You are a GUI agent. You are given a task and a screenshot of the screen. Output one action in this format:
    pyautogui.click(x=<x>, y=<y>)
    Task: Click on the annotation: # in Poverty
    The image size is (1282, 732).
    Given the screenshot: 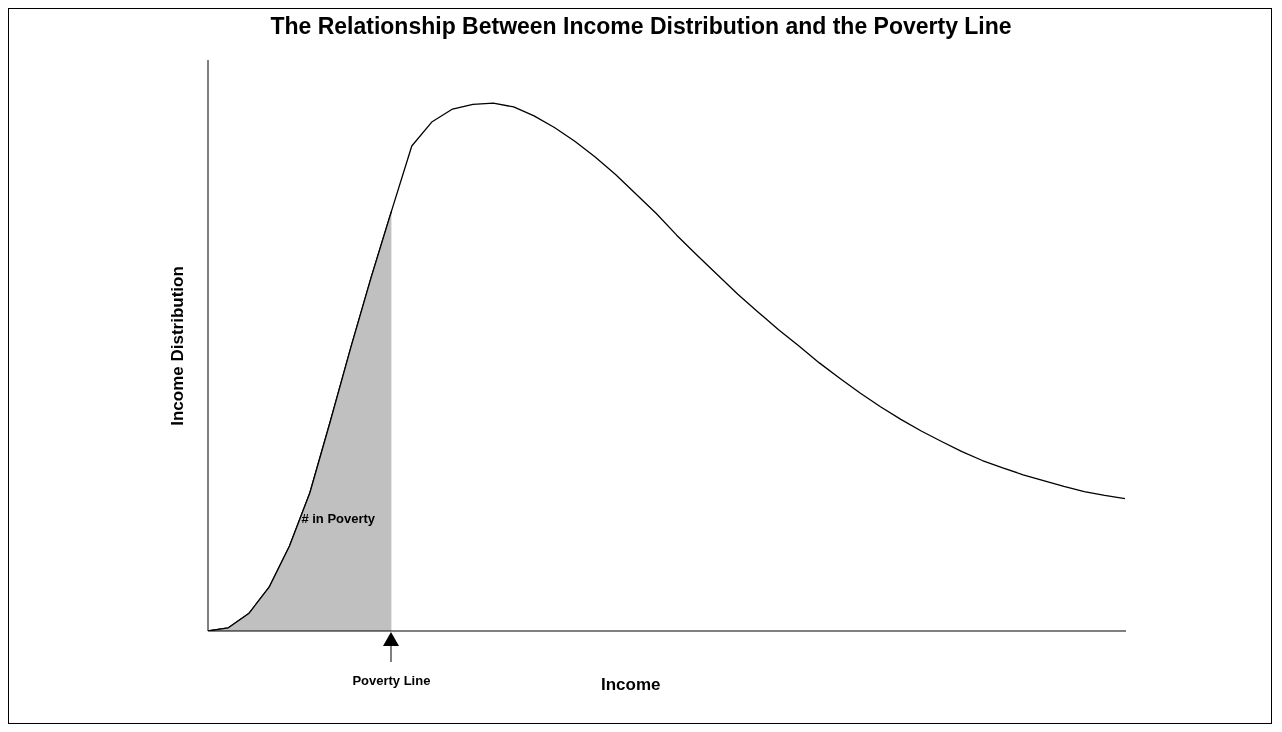 What is the action you would take?
    pyautogui.click(x=338, y=519)
    